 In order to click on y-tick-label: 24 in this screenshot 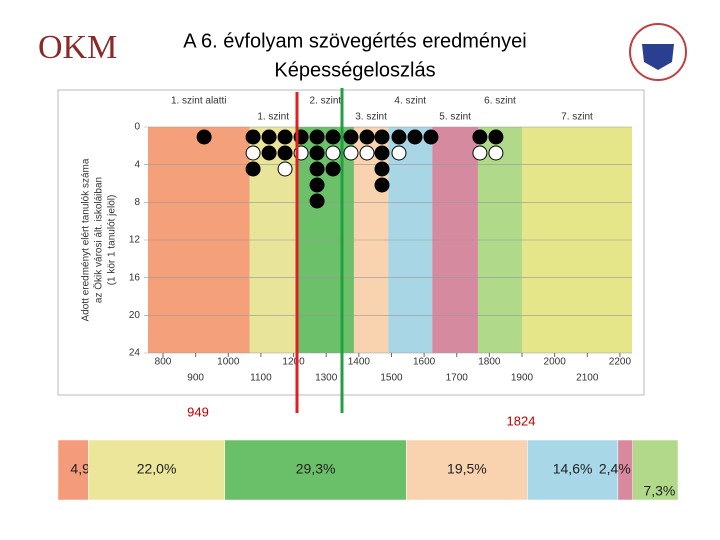, I will do `click(135, 353)`.